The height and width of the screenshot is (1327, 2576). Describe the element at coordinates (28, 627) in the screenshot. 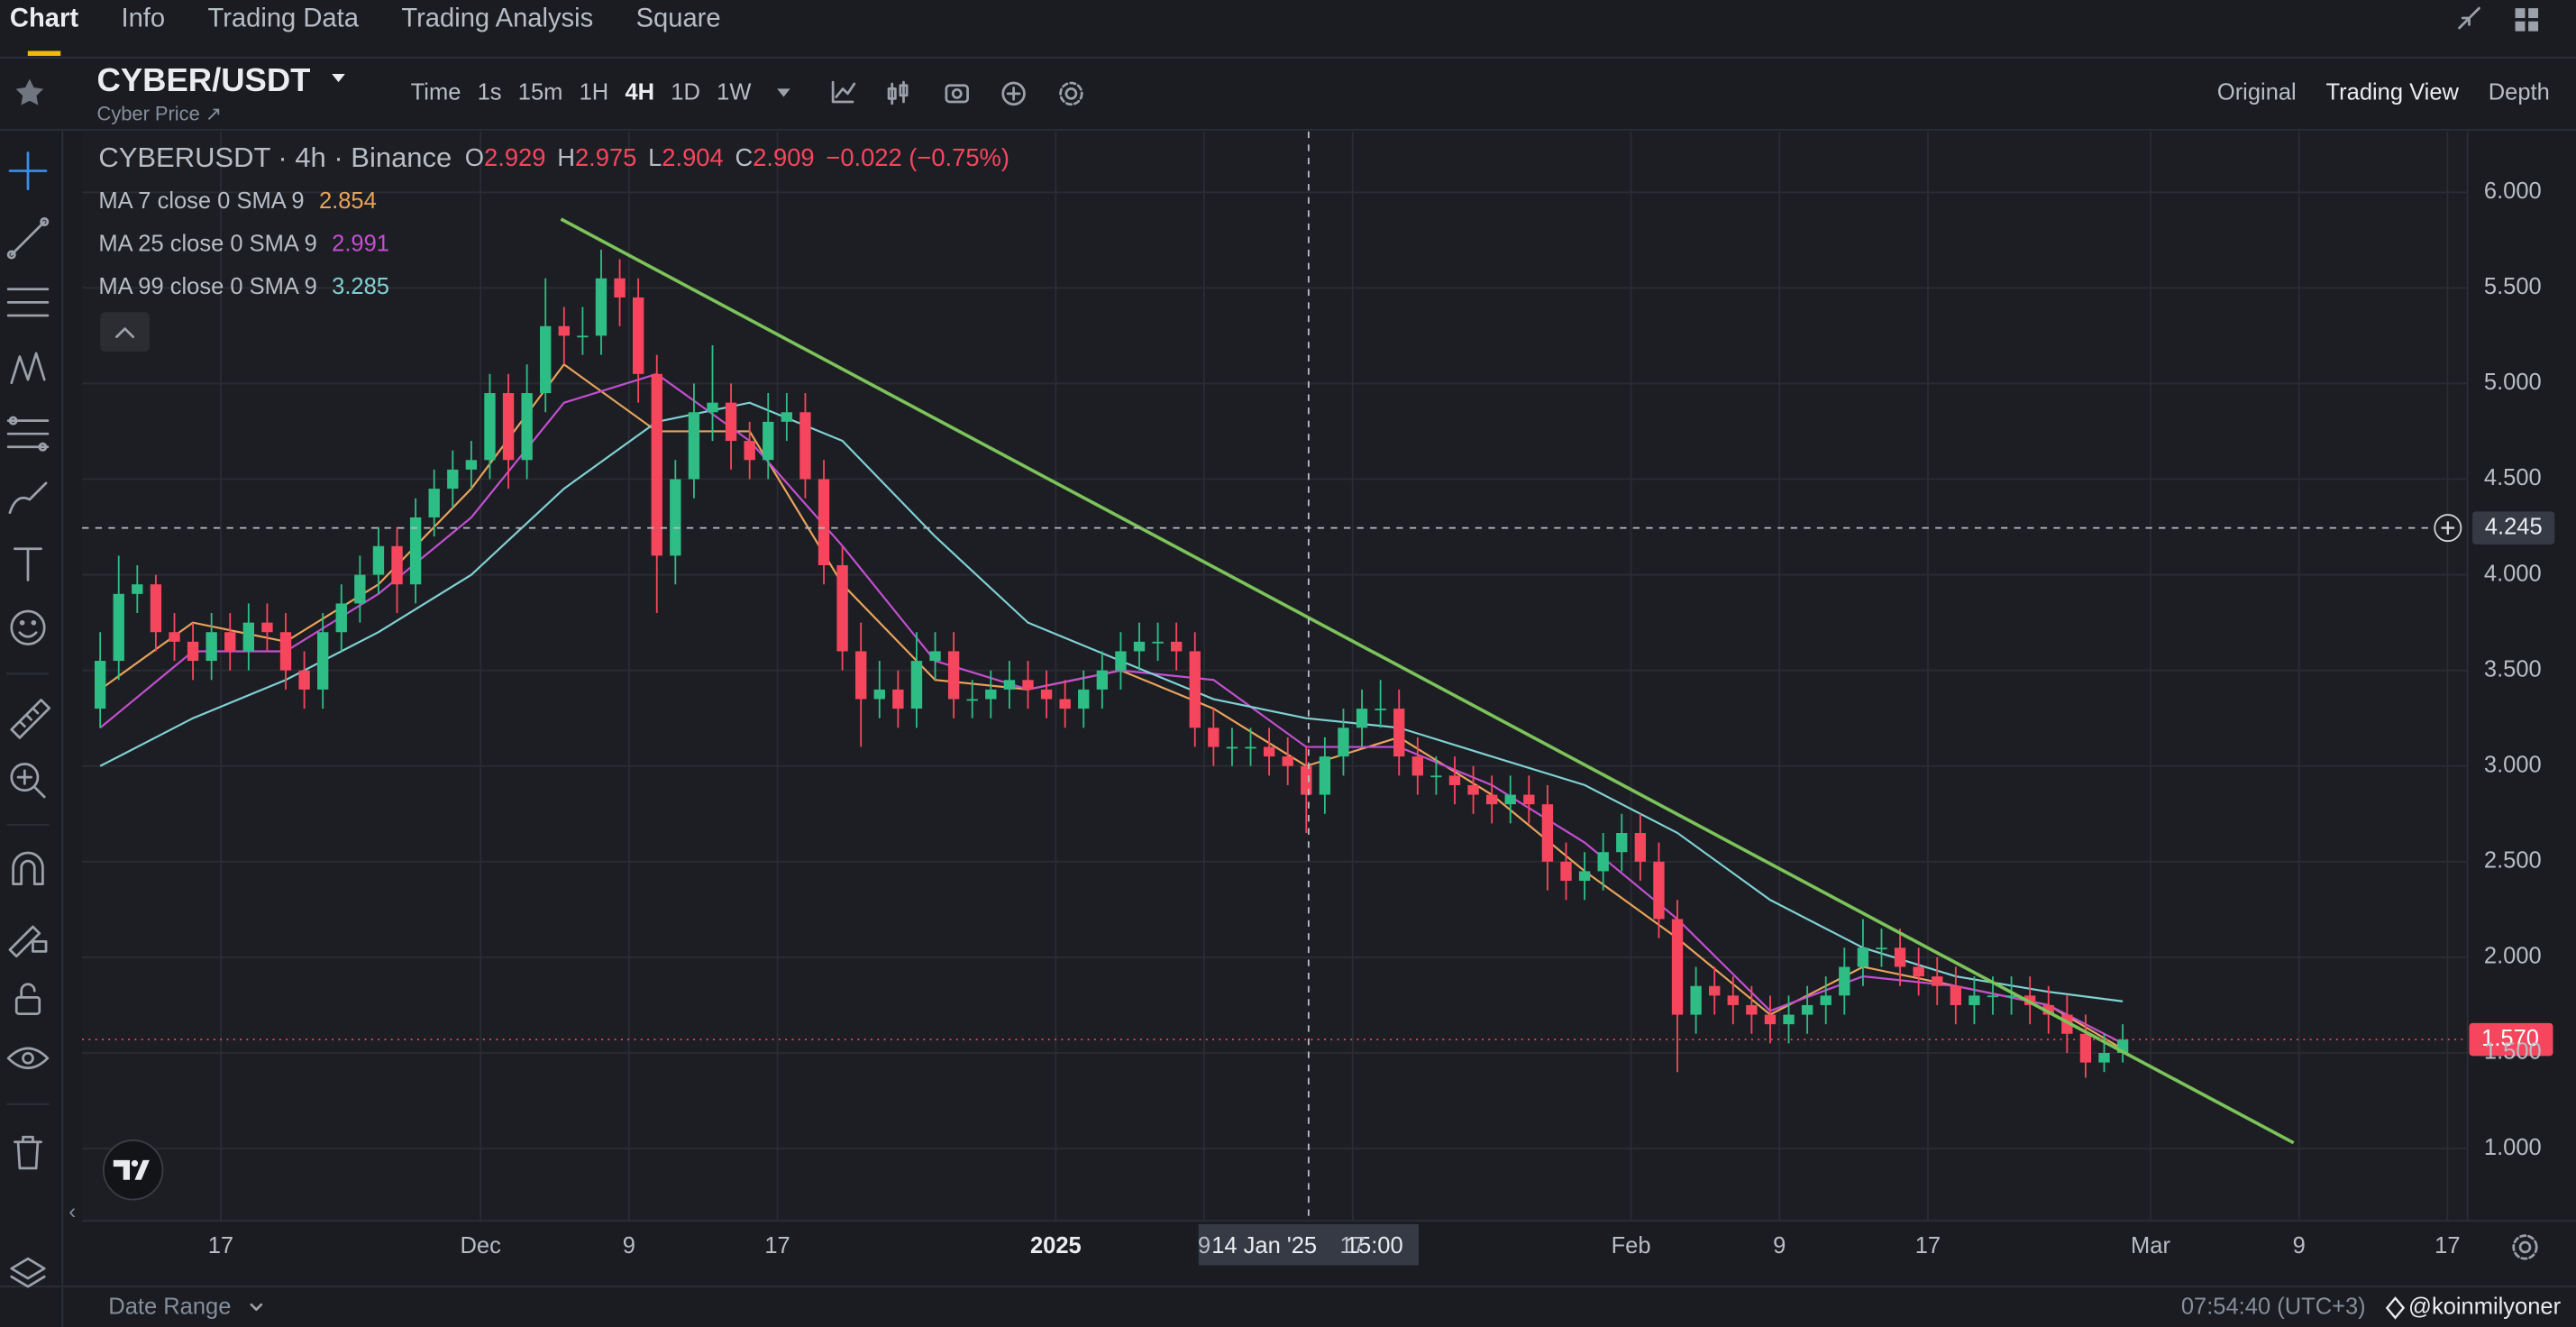

I see `emoji-tool` at that location.